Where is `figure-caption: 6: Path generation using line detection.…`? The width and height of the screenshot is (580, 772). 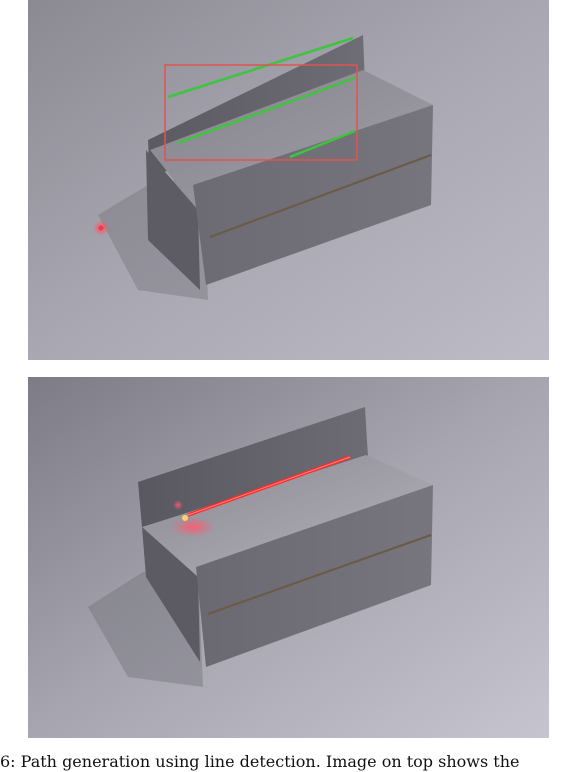 figure-caption: 6: Path generation using line detection.… is located at coordinates (260, 761).